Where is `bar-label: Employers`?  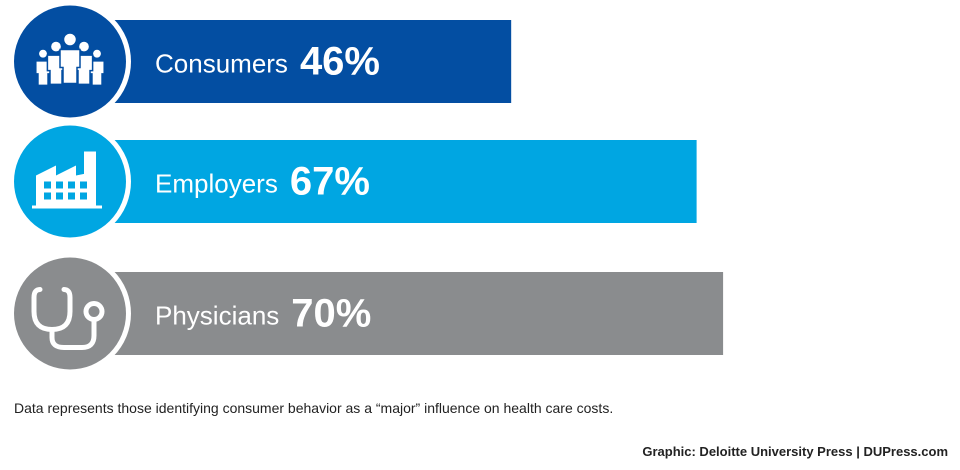
bar-label: Employers is located at coordinates (216, 184).